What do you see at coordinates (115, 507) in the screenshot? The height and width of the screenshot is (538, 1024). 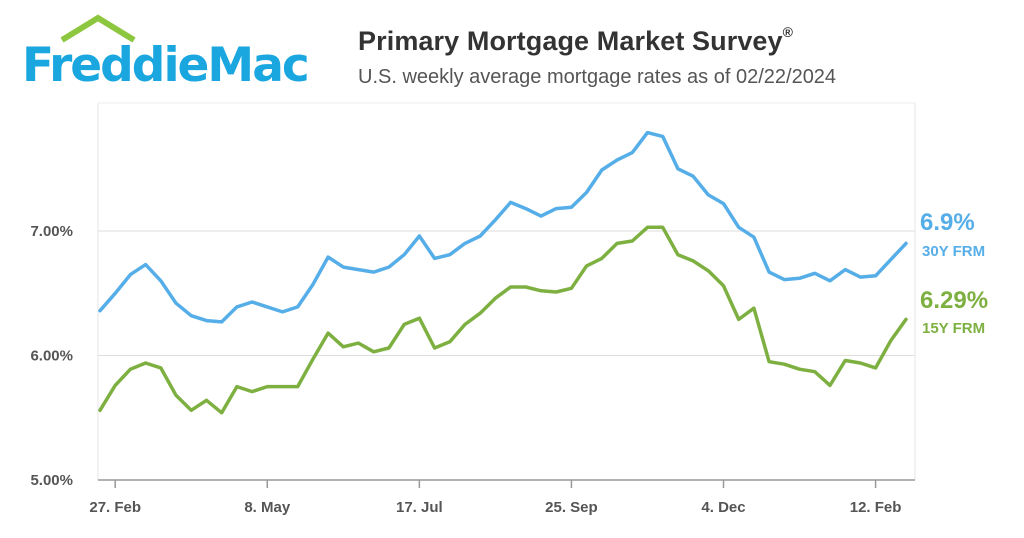 I see `x-tick-label: 27. Feb` at bounding box center [115, 507].